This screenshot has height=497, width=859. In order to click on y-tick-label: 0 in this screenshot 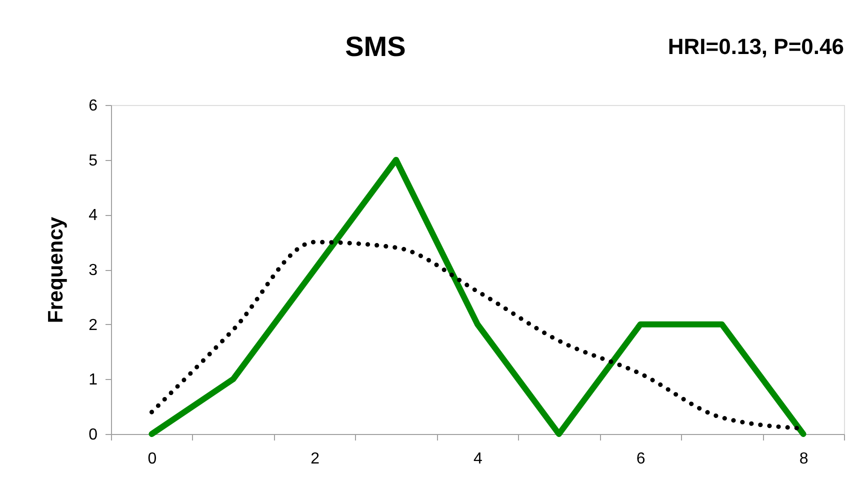, I will do `click(93, 435)`.